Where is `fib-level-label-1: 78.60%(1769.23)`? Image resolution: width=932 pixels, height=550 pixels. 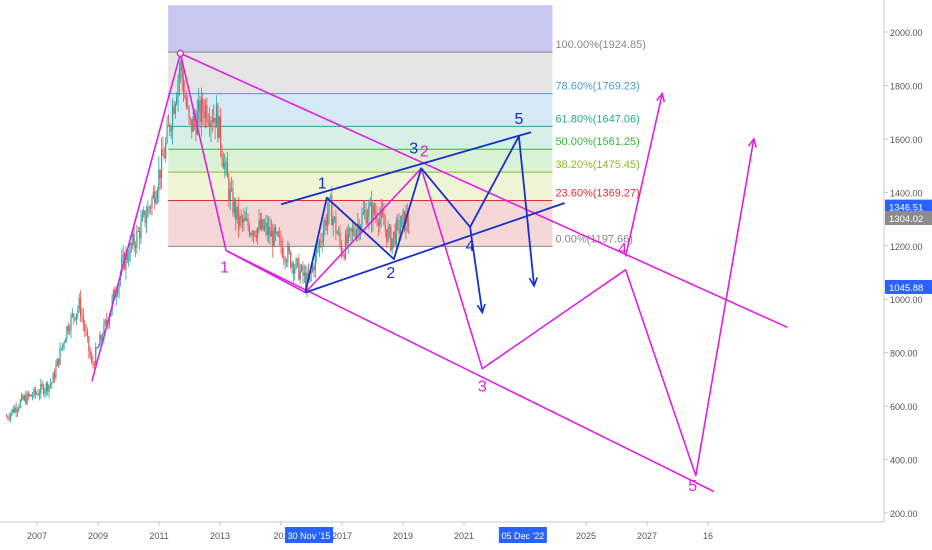
fib-level-label-1: 78.60%(1769.23) is located at coordinates (597, 87).